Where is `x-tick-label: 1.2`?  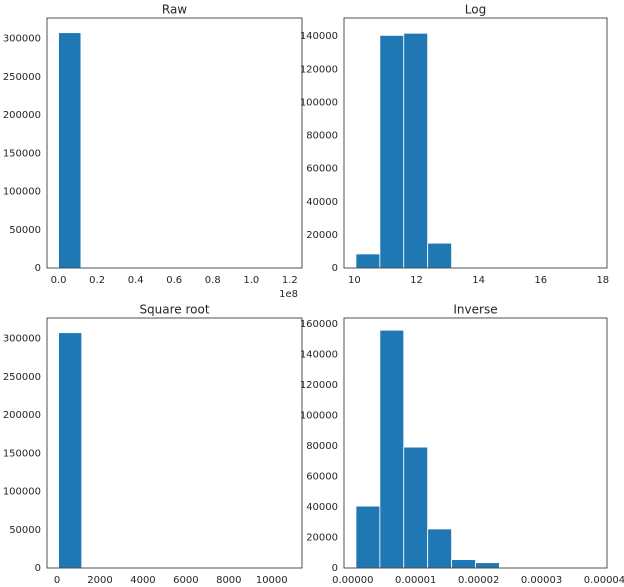
x-tick-label: 1.2 is located at coordinates (290, 280).